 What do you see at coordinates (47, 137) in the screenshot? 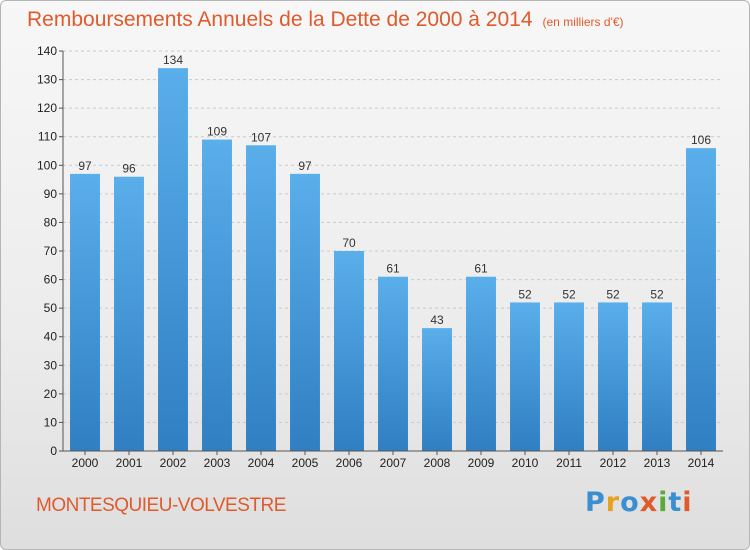
I see `y-tick-label: 110` at bounding box center [47, 137].